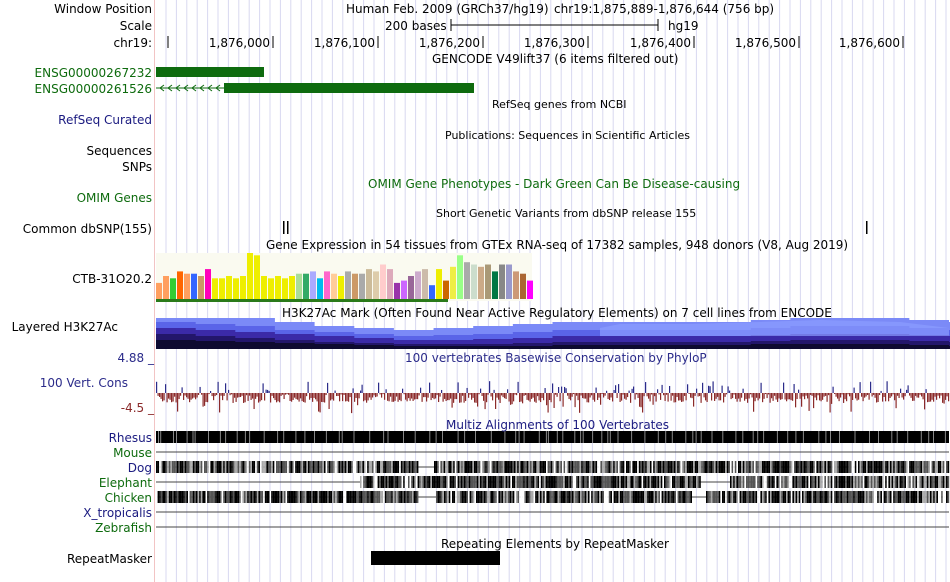 The width and height of the screenshot is (950, 582). Describe the element at coordinates (558, 425) in the screenshot. I see `multiz-title: Multiz Alignments of 100 Vertebrates` at that location.